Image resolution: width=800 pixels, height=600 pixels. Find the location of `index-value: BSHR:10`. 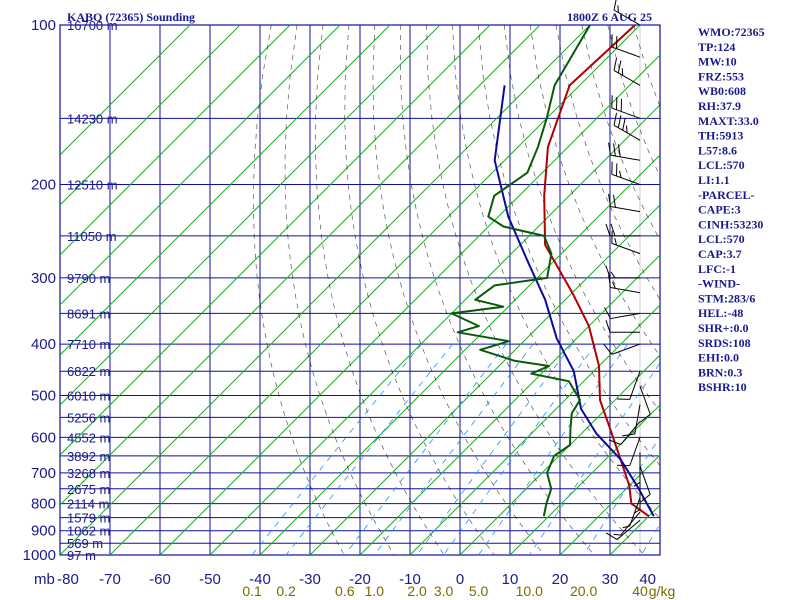

index-value: BSHR:10 is located at coordinates (722, 387).